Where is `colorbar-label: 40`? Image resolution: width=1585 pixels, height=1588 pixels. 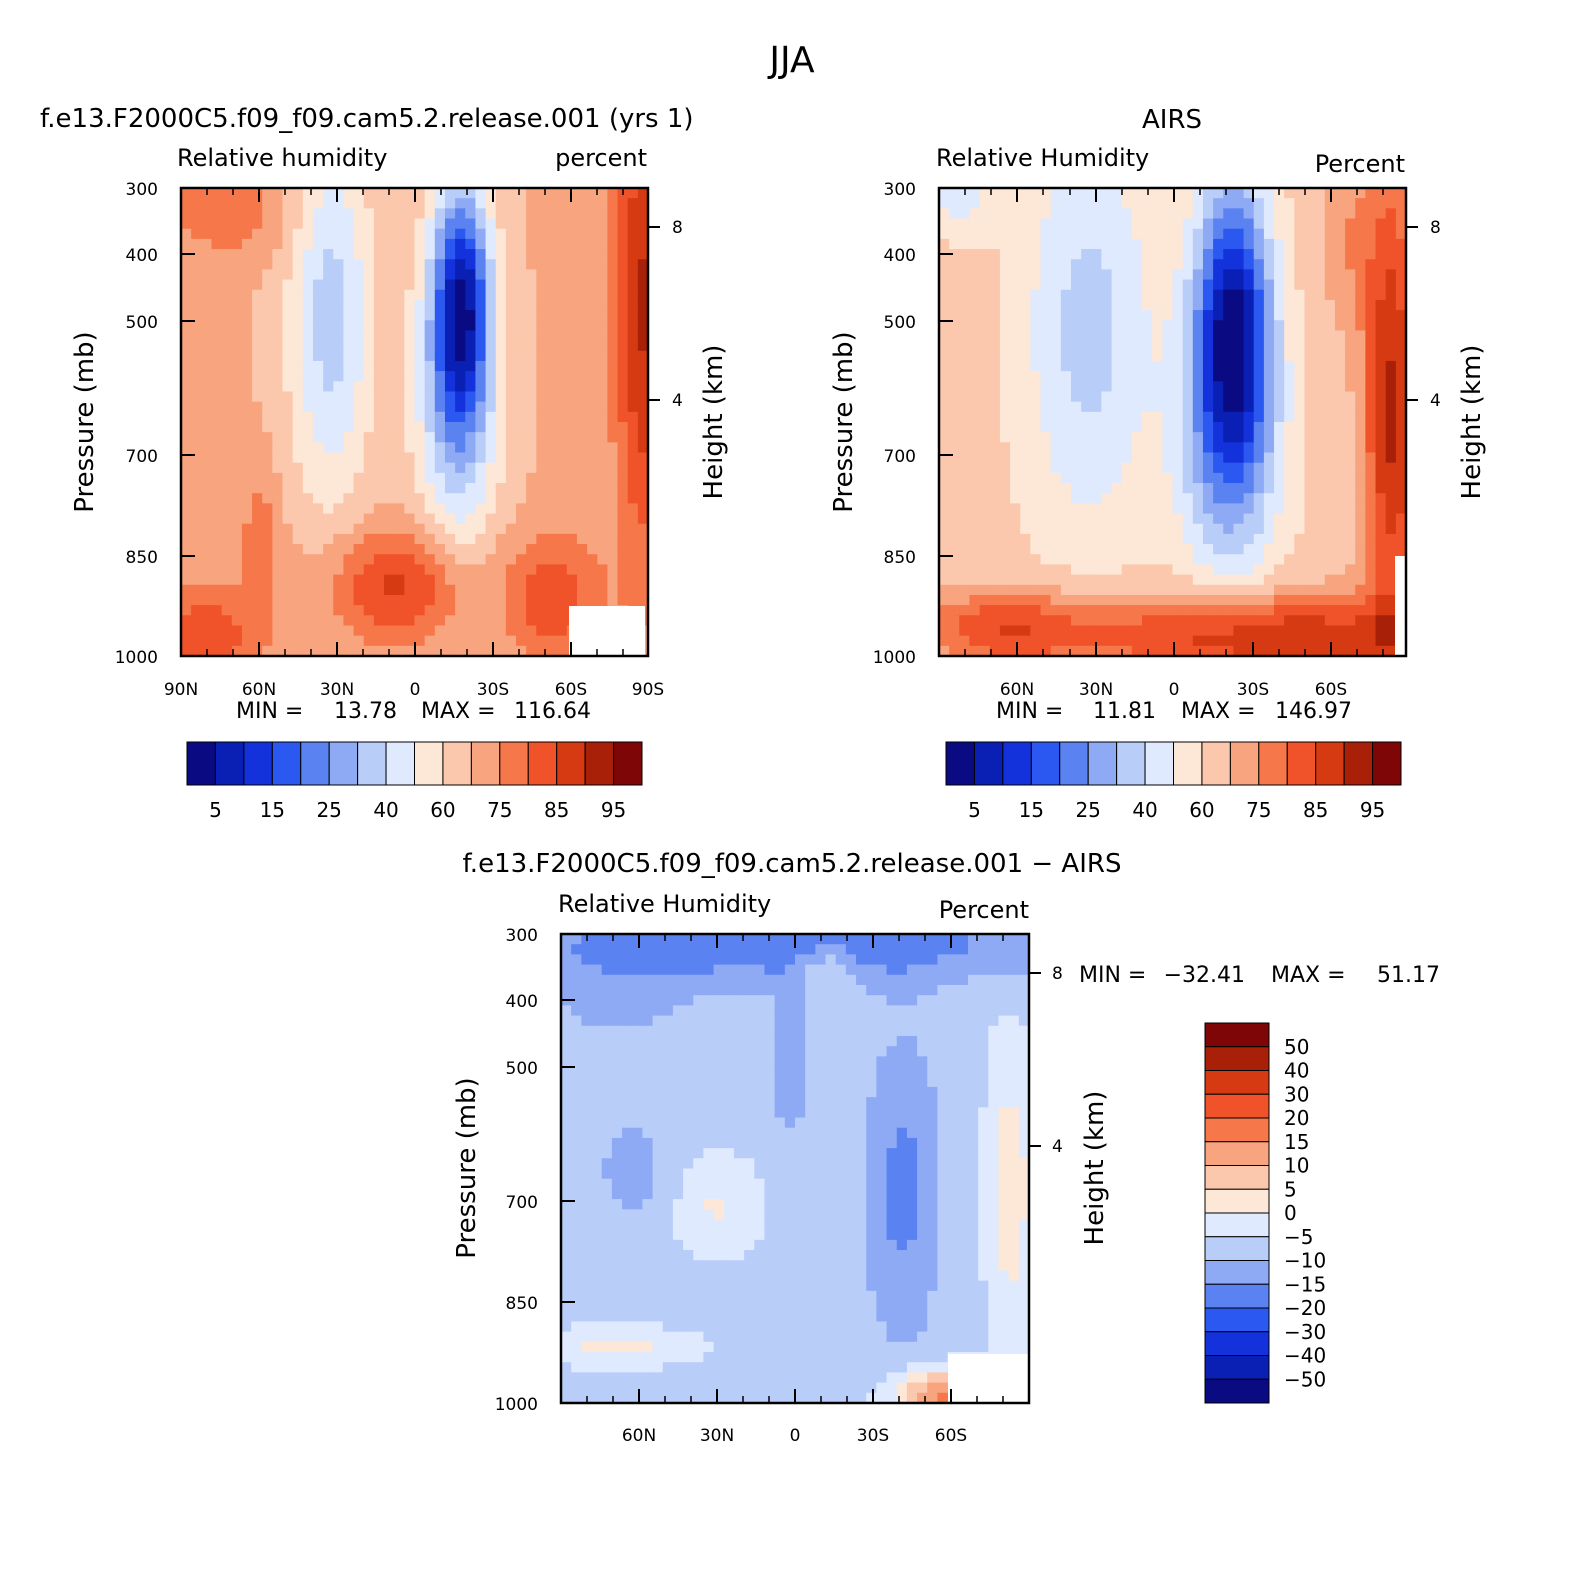 colorbar-label: 40 is located at coordinates (1144, 810).